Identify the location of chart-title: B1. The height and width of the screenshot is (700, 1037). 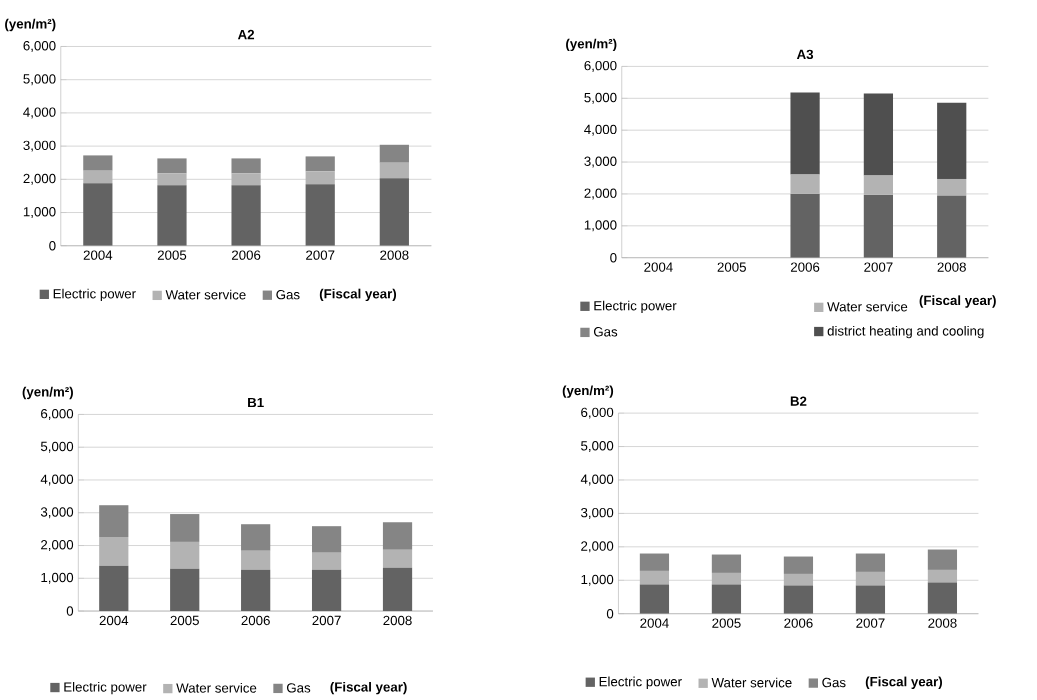
(256, 402).